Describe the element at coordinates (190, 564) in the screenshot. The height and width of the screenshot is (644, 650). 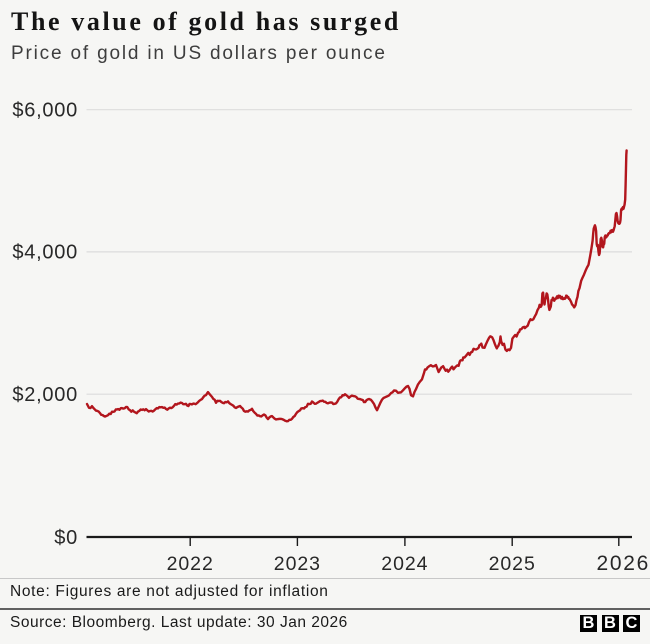
I see `svg-text: 2022` at that location.